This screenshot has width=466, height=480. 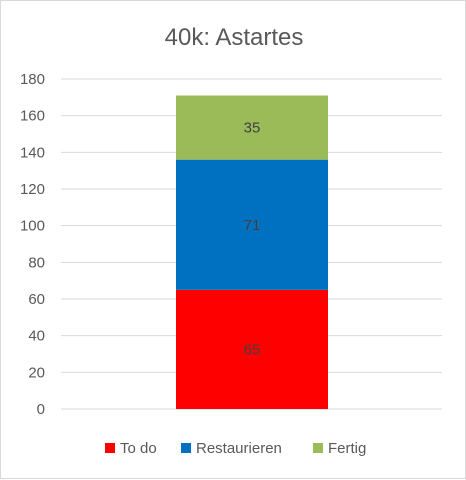 What do you see at coordinates (36, 262) in the screenshot?
I see `y-tick-label: 80` at bounding box center [36, 262].